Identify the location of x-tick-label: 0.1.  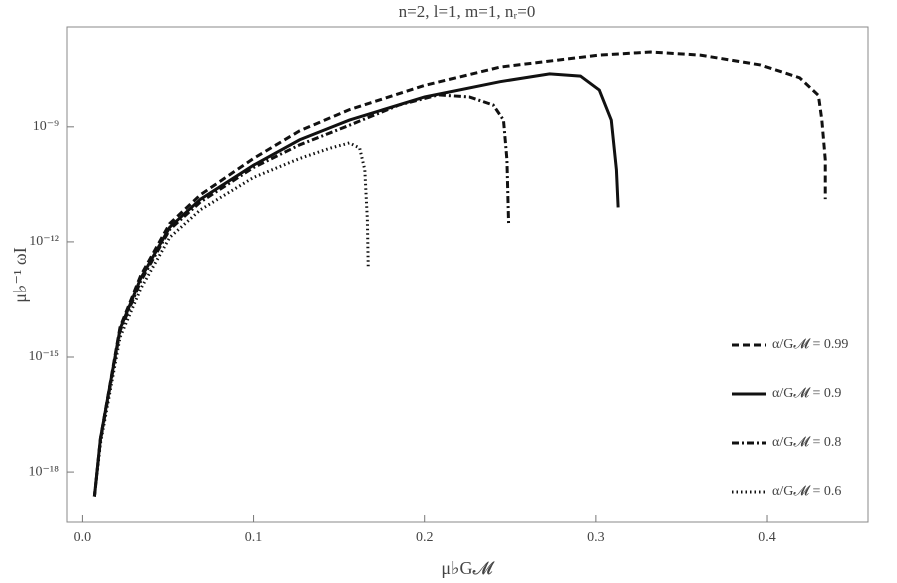
(254, 537).